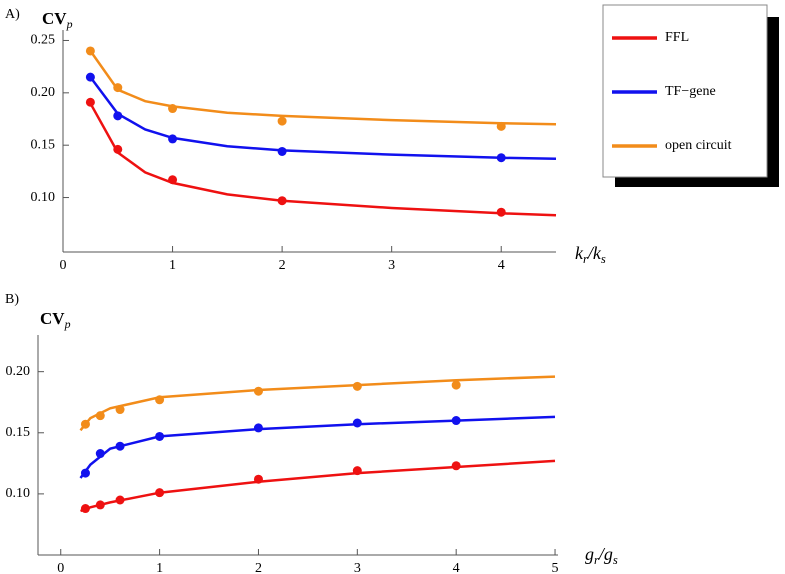  What do you see at coordinates (698, 145) in the screenshot?
I see `legend-label: open circuit` at bounding box center [698, 145].